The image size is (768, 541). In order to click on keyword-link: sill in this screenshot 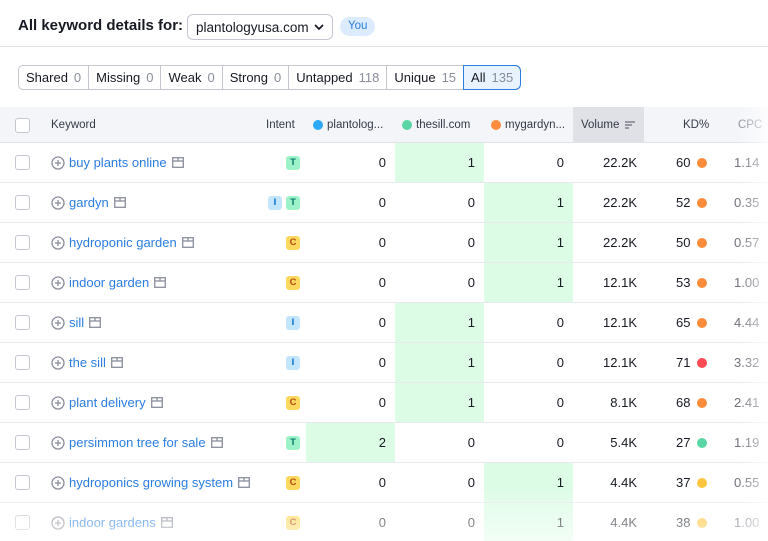, I will do `click(77, 322)`.